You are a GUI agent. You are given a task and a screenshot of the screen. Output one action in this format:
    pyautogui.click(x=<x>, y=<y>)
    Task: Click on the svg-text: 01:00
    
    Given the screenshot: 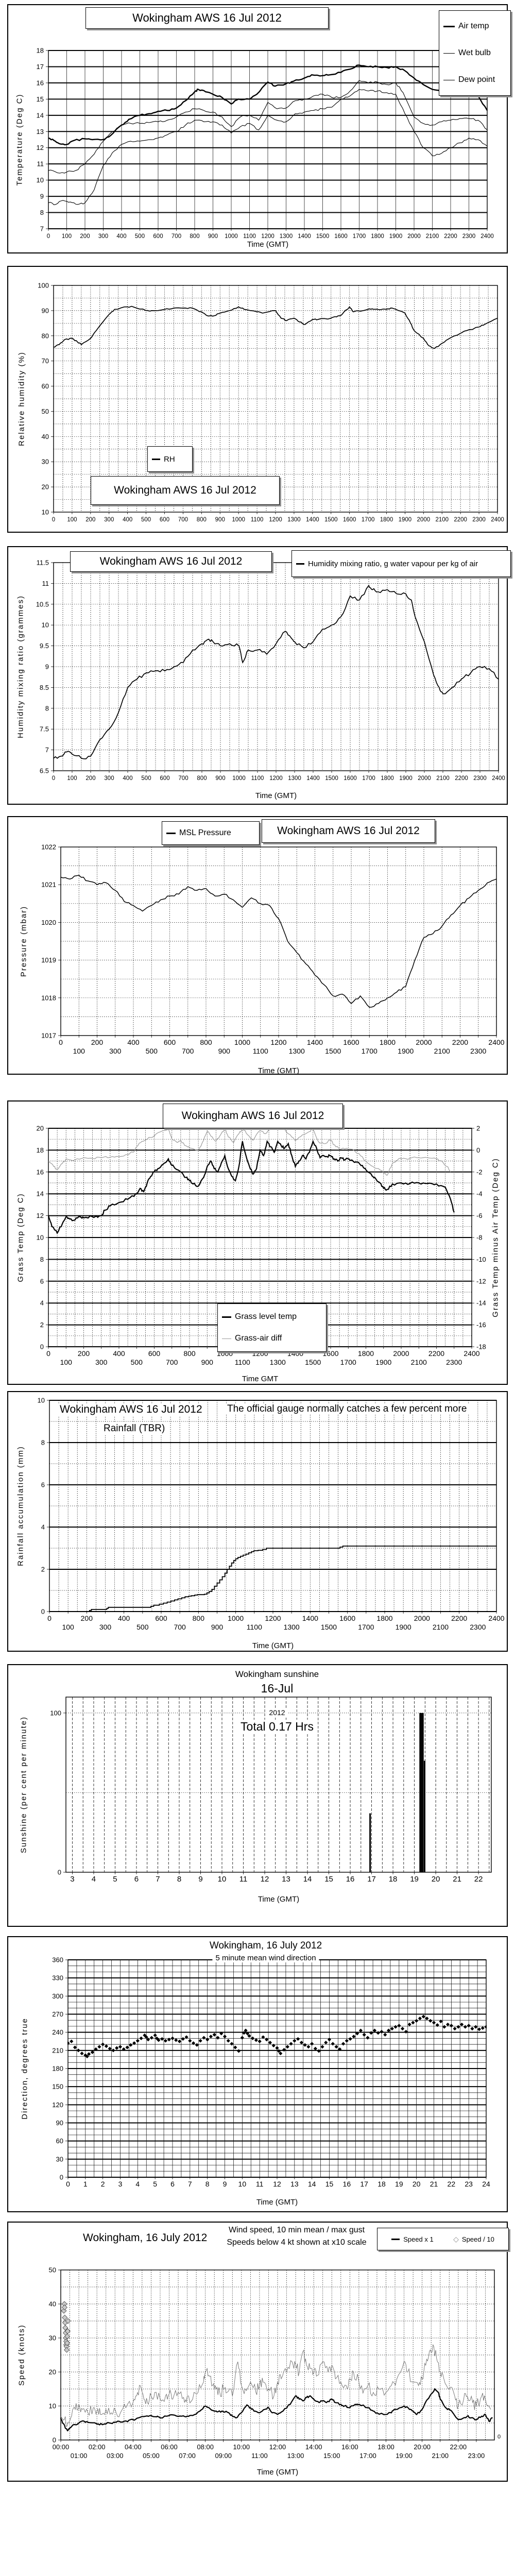 What is the action you would take?
    pyautogui.click(x=79, y=2456)
    